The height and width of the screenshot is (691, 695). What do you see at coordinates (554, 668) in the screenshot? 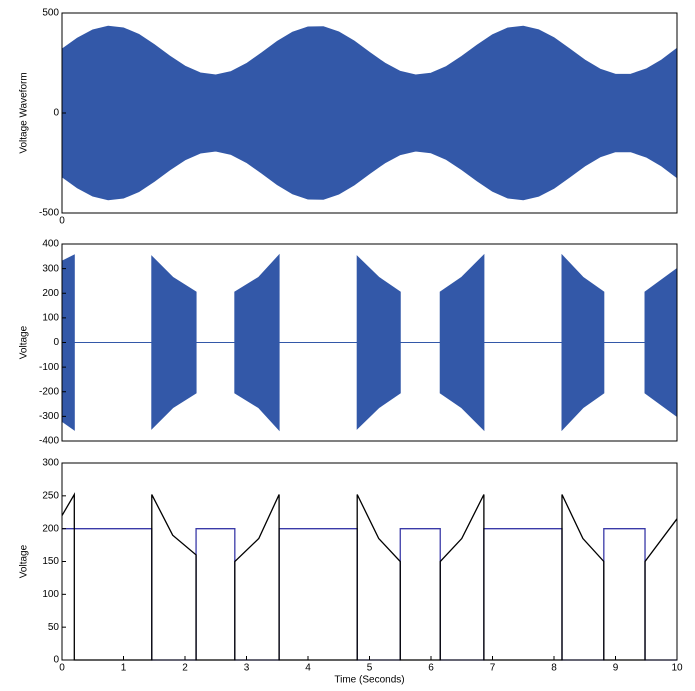
I see `x-tick-label: 8` at bounding box center [554, 668].